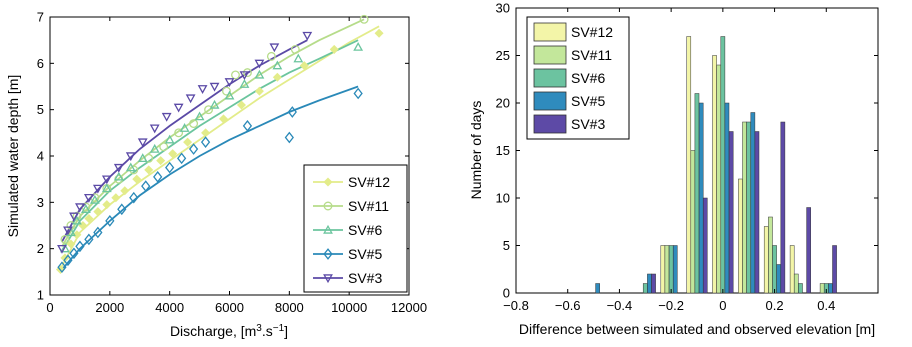  What do you see at coordinates (40, 109) in the screenshot?
I see `y-tick-label: 5` at bounding box center [40, 109].